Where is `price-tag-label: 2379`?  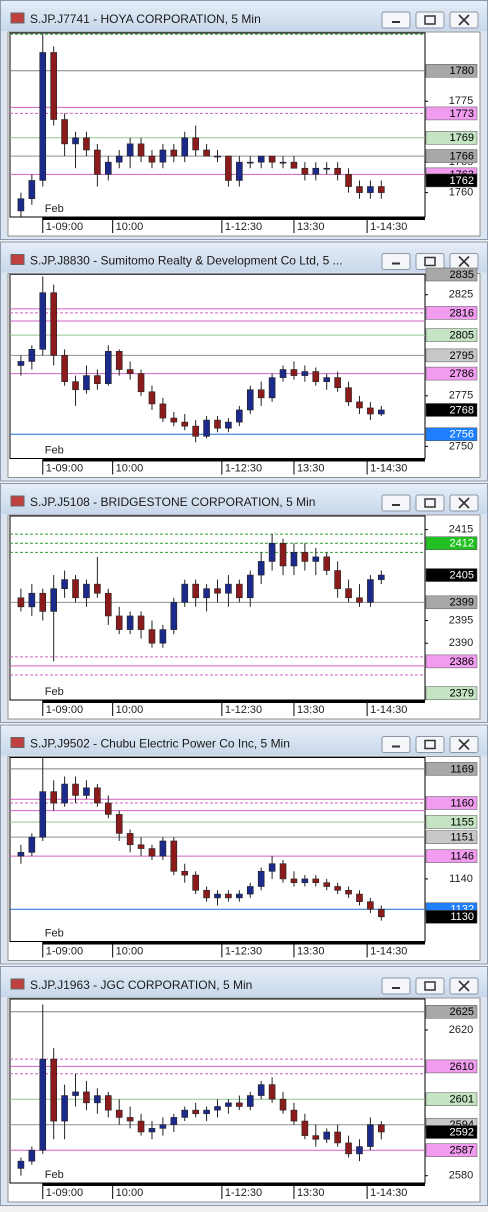
price-tag-label: 2379 is located at coordinates (462, 694).